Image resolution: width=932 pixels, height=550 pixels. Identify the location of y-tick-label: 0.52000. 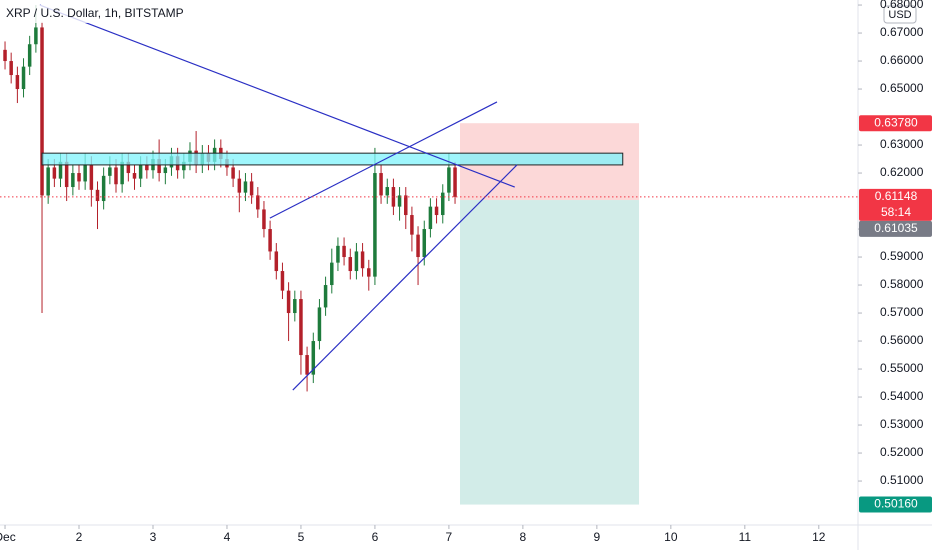
(902, 452).